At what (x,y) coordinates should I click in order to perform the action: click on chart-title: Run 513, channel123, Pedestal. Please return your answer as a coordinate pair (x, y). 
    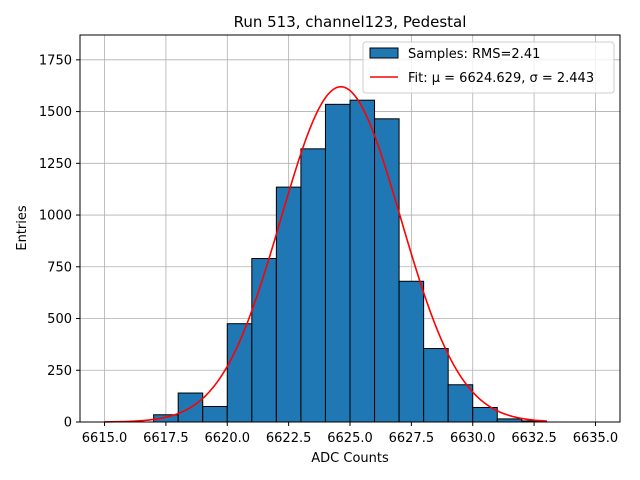
    Looking at the image, I should click on (350, 22).